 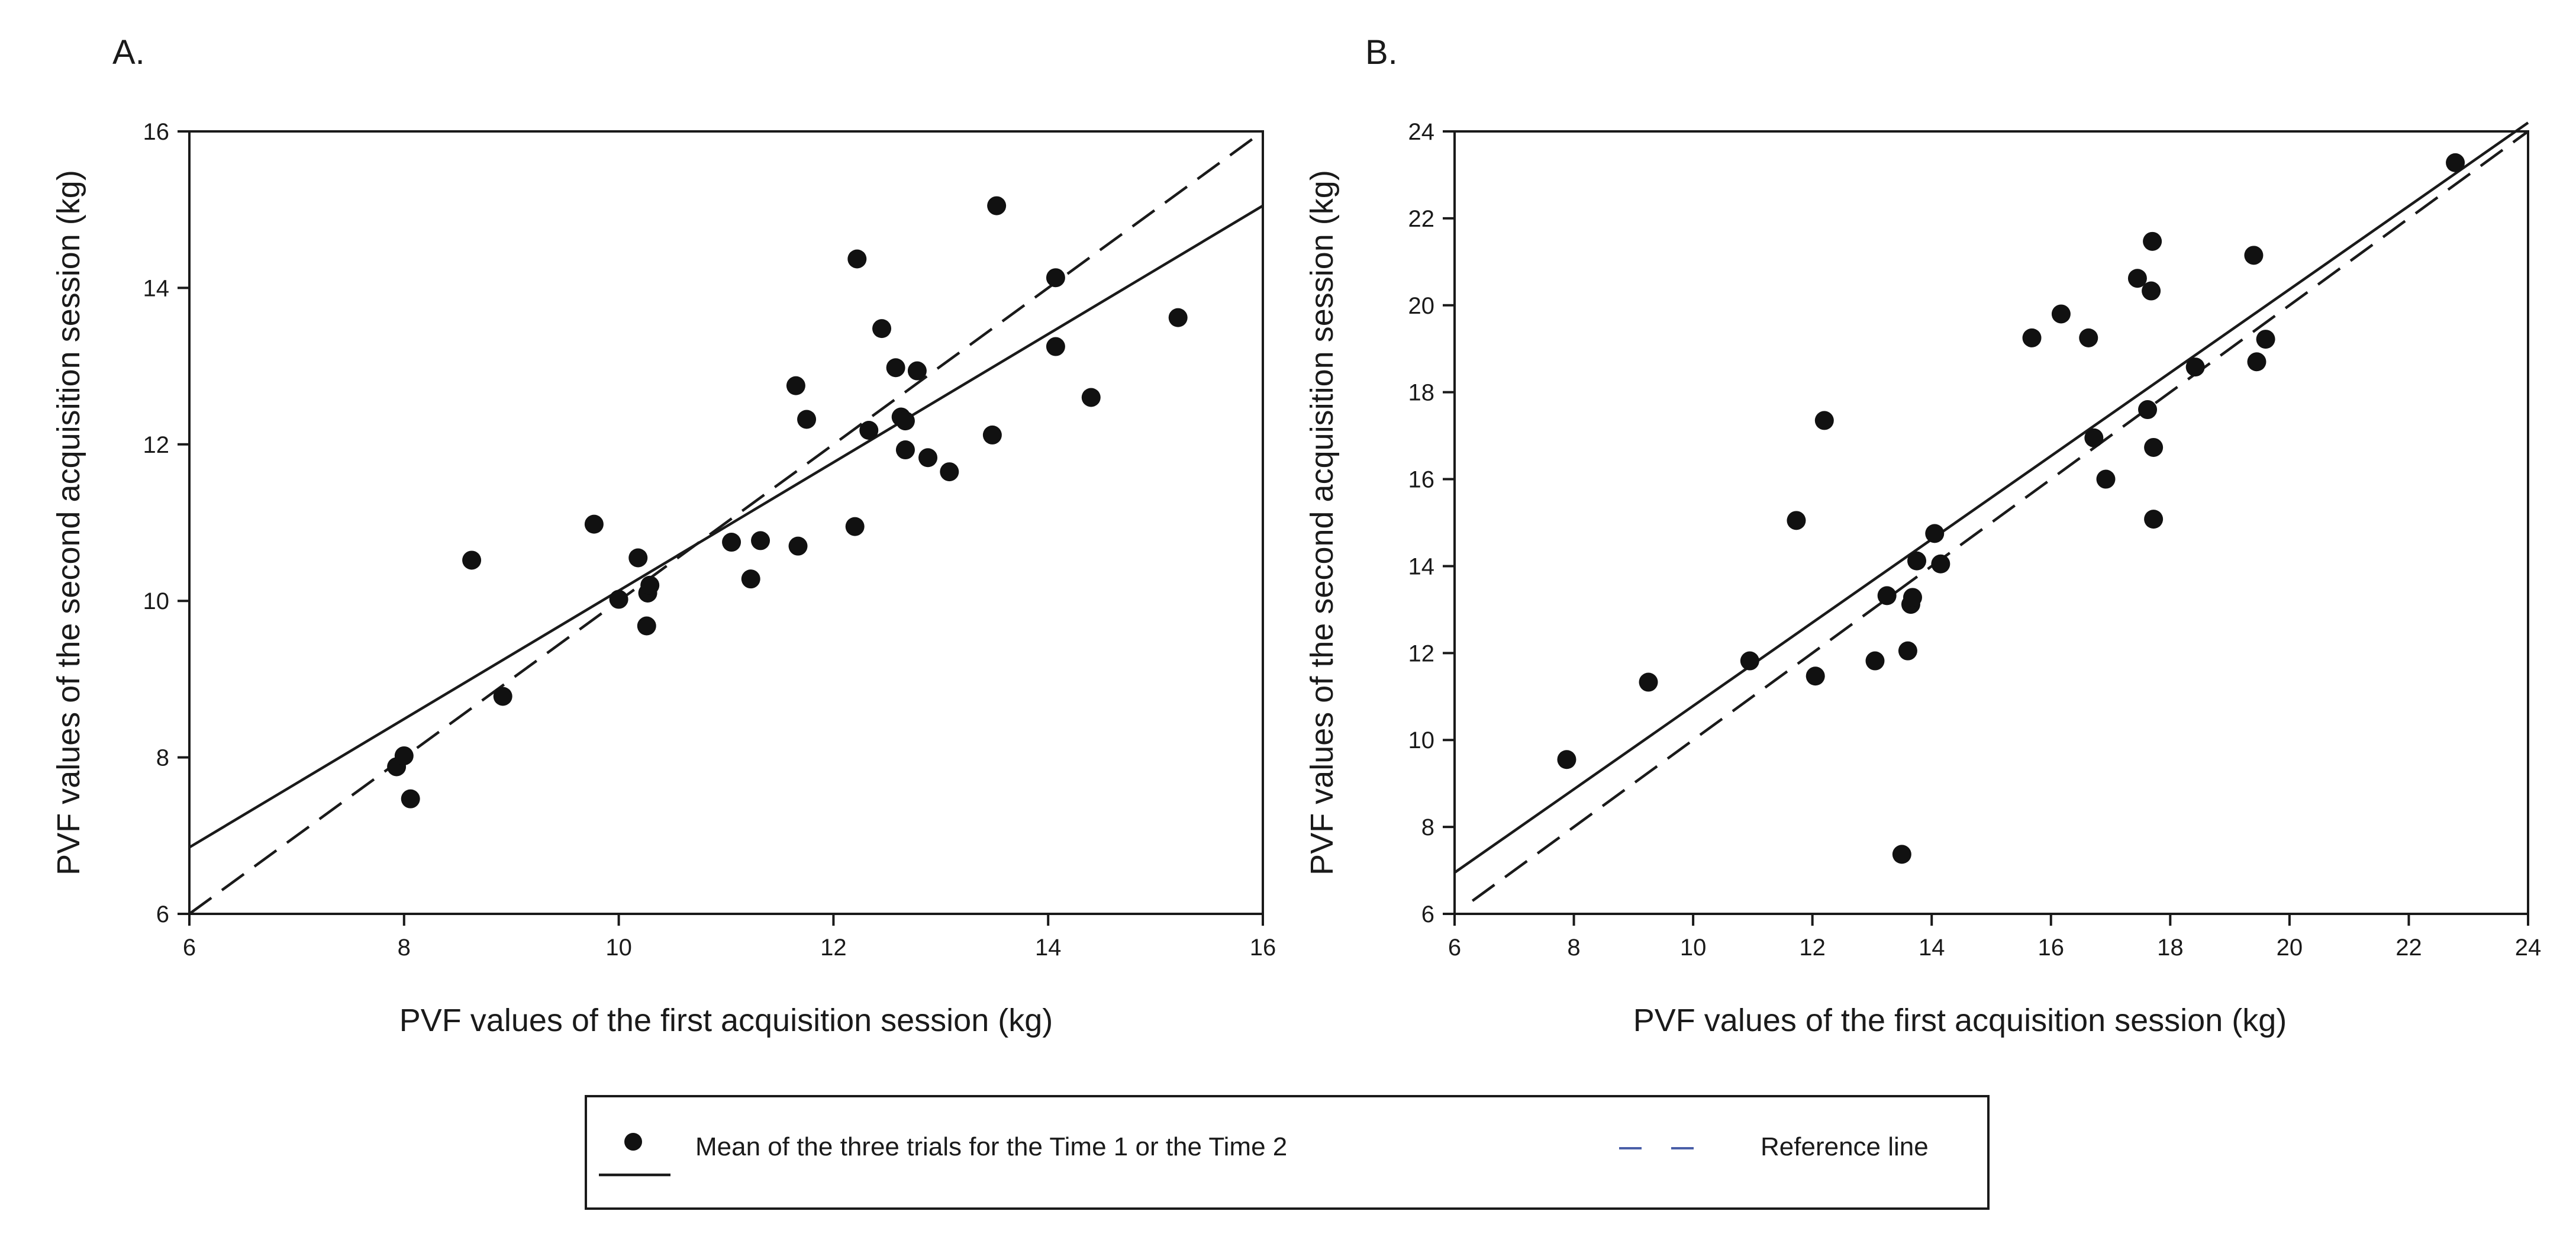 I want to click on panel-b-x-tick-label: 16, so click(x=2051, y=948).